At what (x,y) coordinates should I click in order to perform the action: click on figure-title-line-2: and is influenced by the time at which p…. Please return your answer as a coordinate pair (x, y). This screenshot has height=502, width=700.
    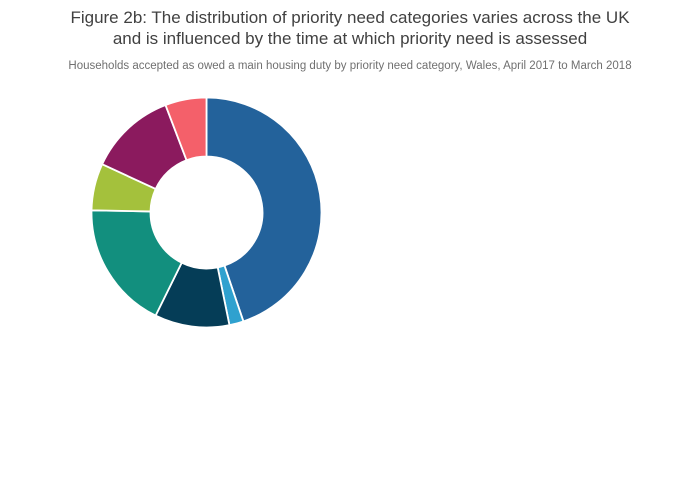
    Looking at the image, I should click on (350, 38).